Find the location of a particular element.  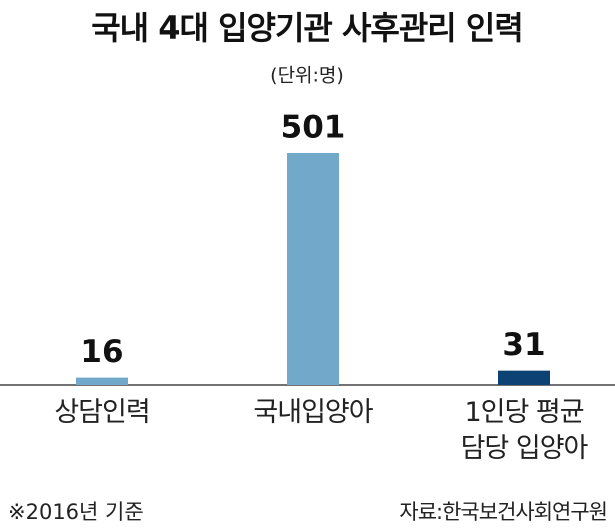

value-label: 501 is located at coordinates (313, 128).